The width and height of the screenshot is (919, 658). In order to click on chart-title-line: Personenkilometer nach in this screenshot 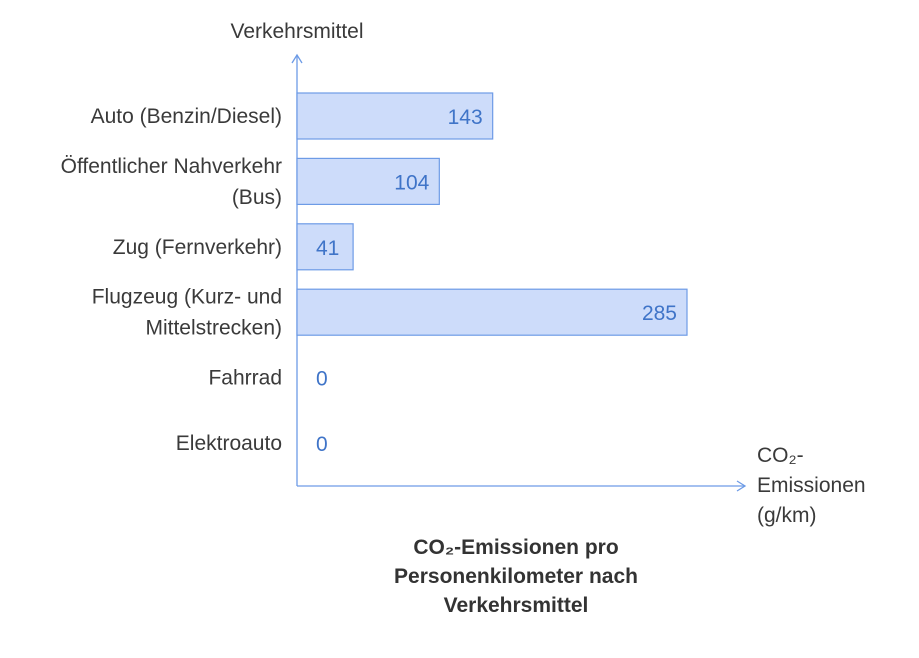, I will do `click(516, 576)`.